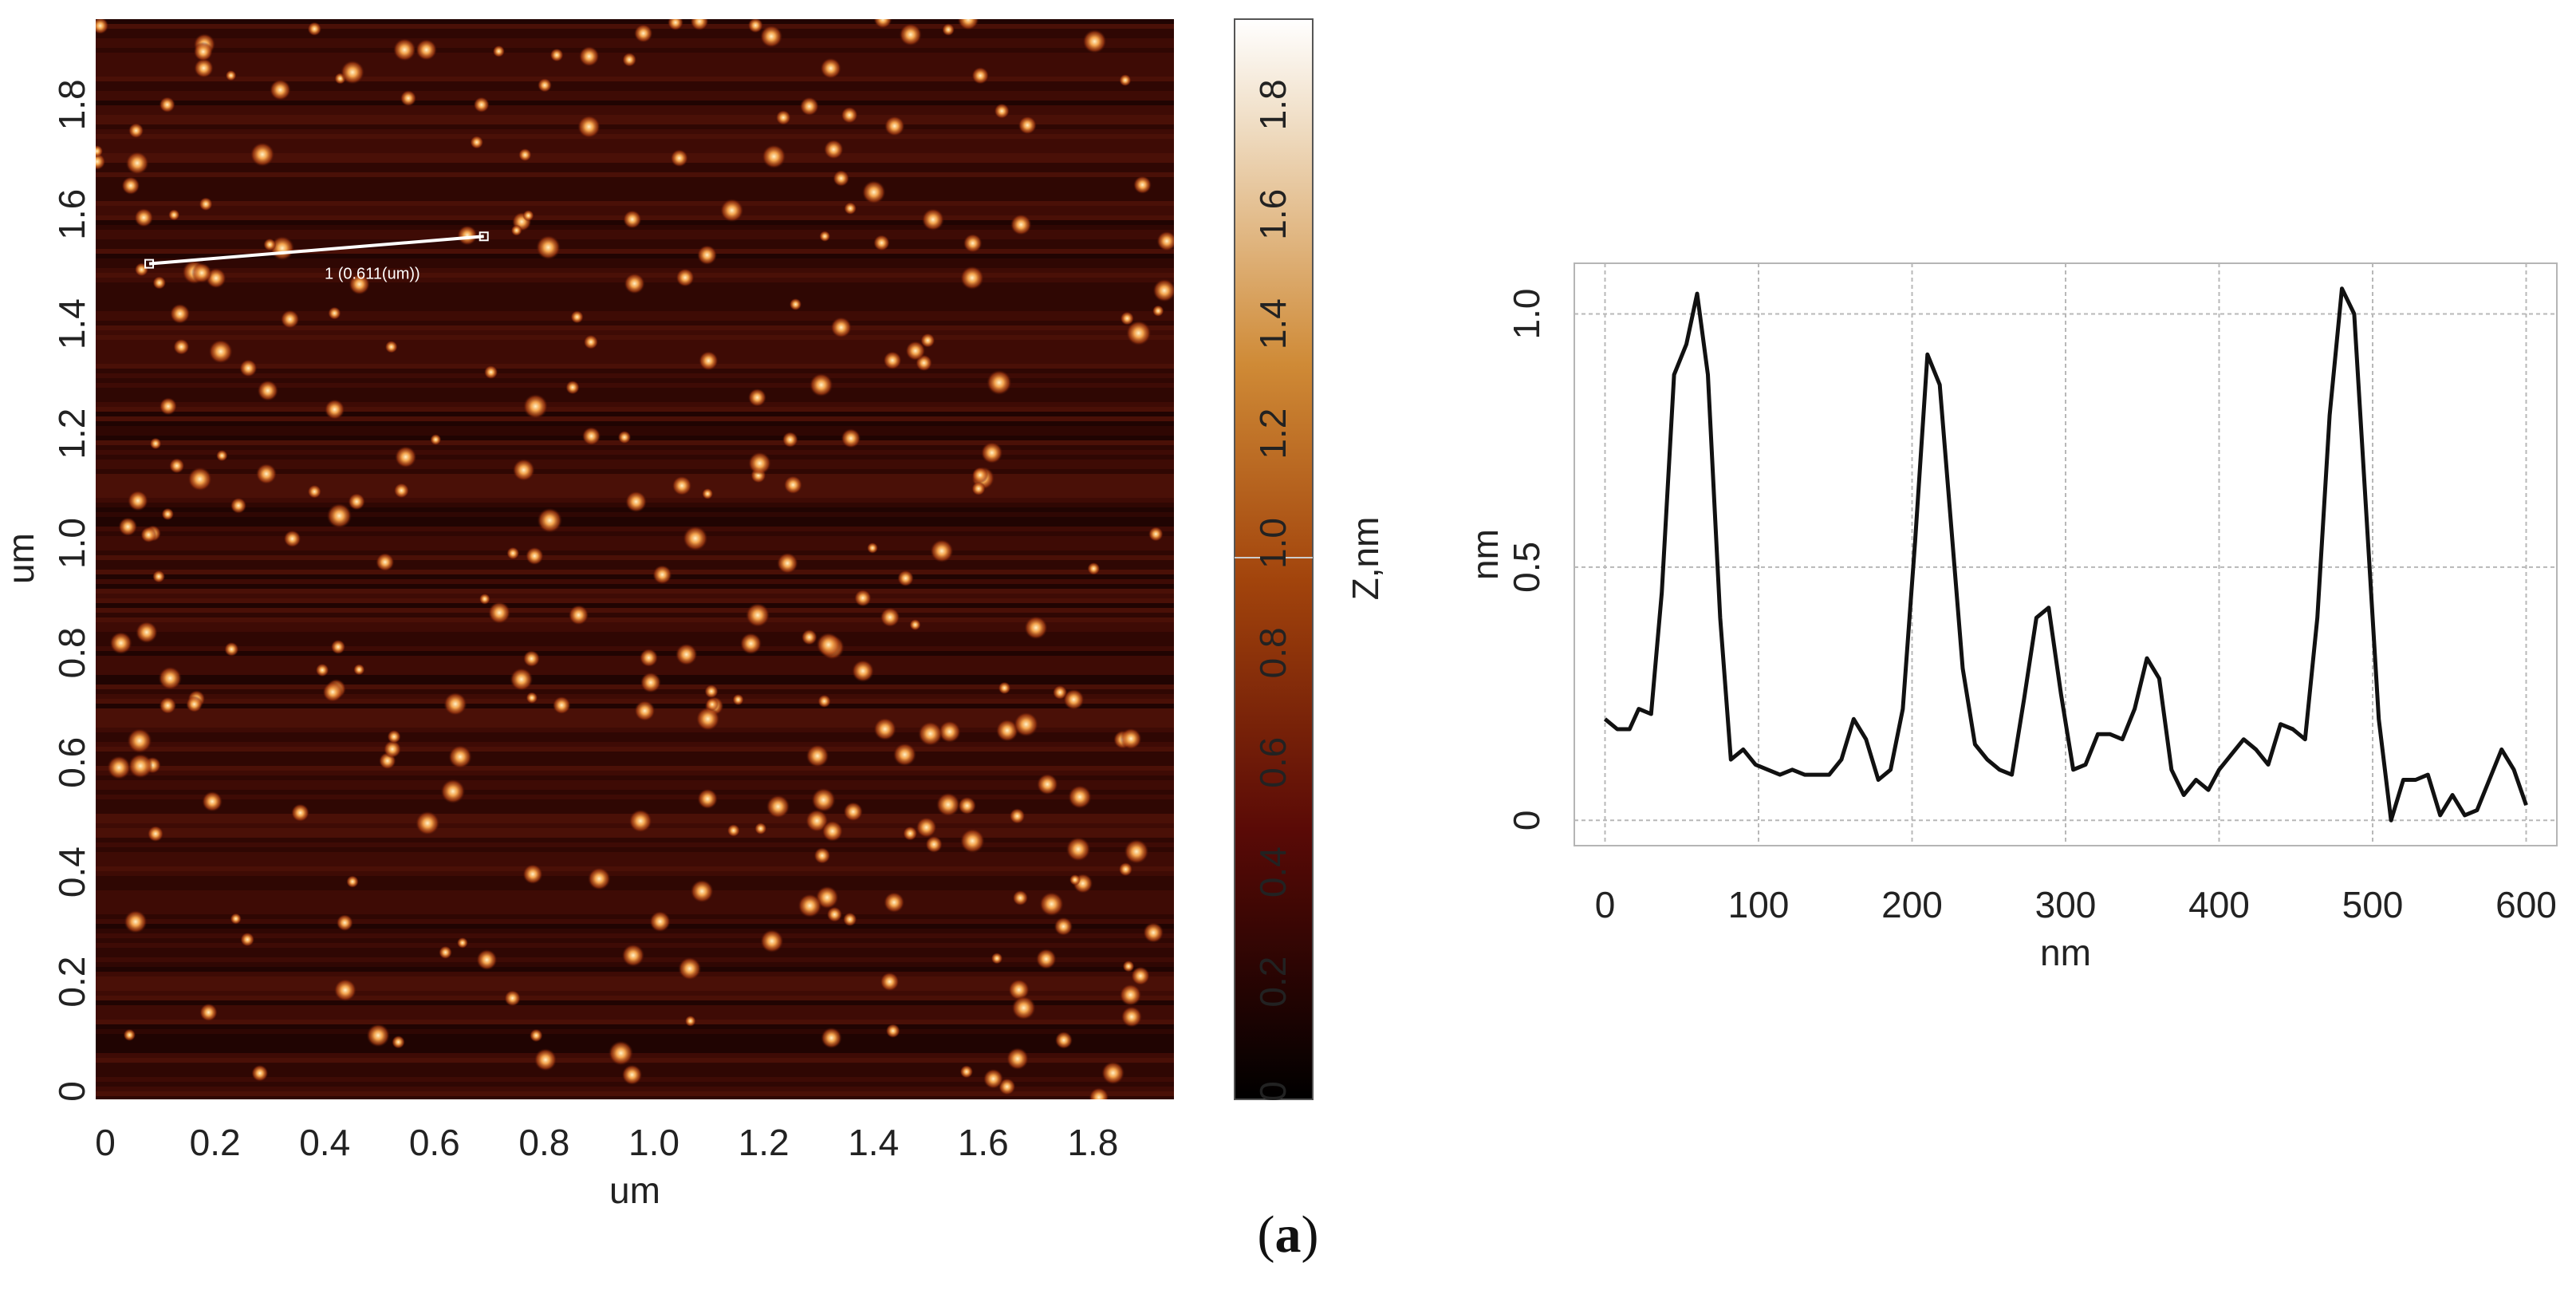 Image resolution: width=2576 pixels, height=1298 pixels. I want to click on profile-line, so click(316, 250).